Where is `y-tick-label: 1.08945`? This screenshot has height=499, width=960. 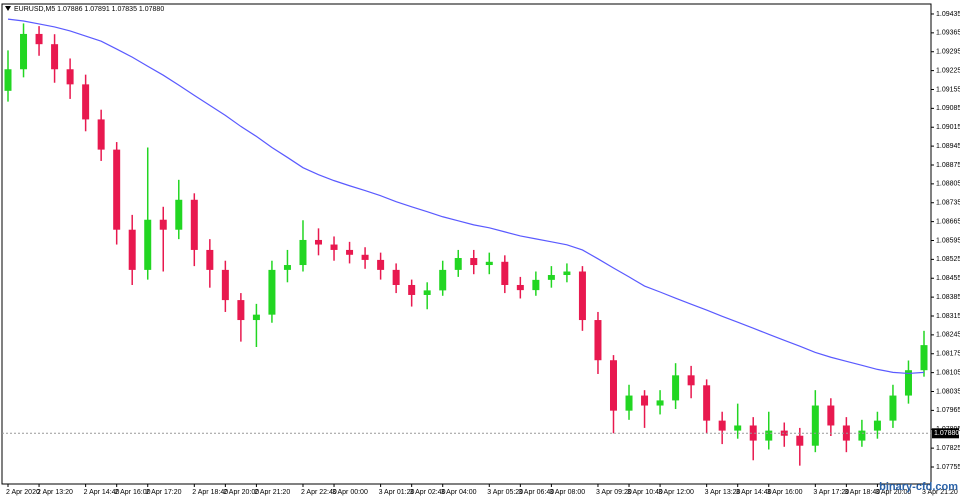 y-tick-label: 1.08945 is located at coordinates (948, 146).